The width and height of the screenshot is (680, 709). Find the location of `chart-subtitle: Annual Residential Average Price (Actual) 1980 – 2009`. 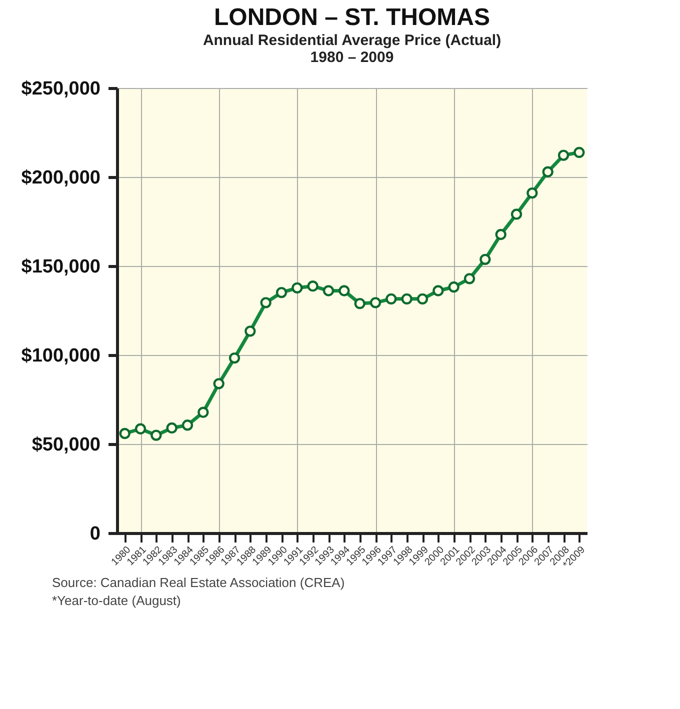

chart-subtitle: Annual Residential Average Price (Actual) 1980 – 2009 is located at coordinates (352, 49).